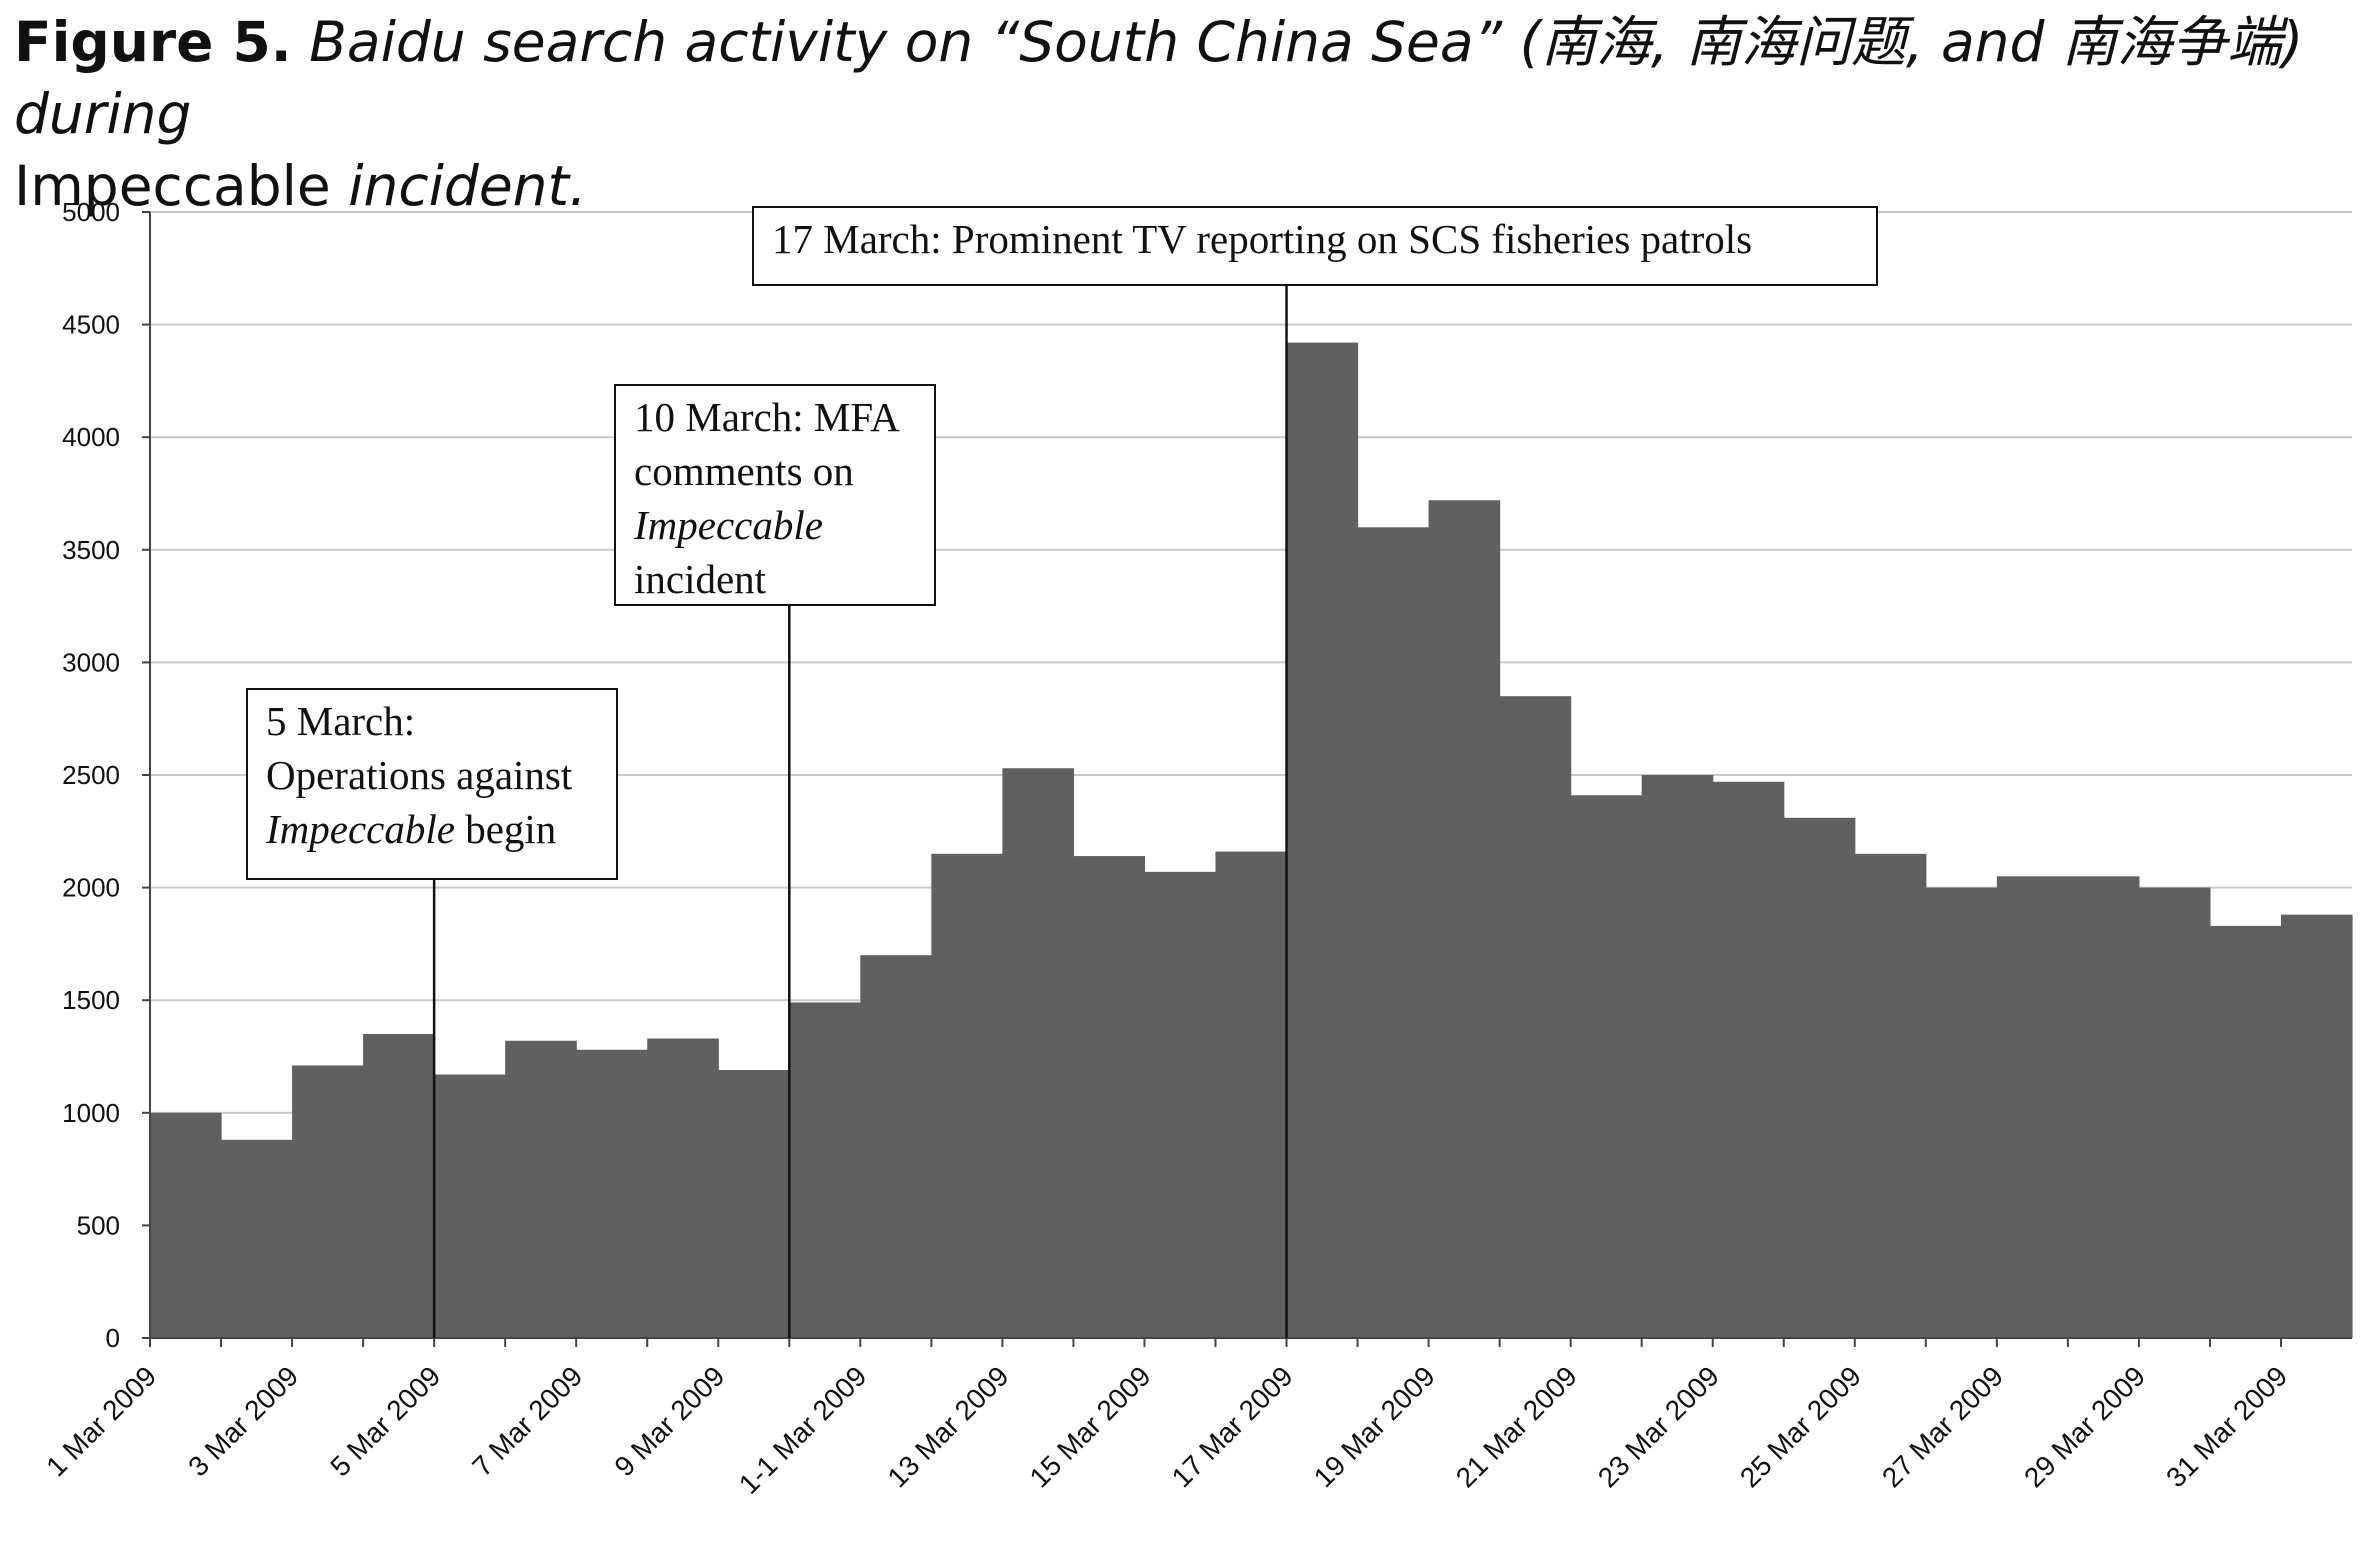 The height and width of the screenshot is (1542, 2368). What do you see at coordinates (803, 1430) in the screenshot?
I see `x-tick-label: 1-1 Mar 2009` at bounding box center [803, 1430].